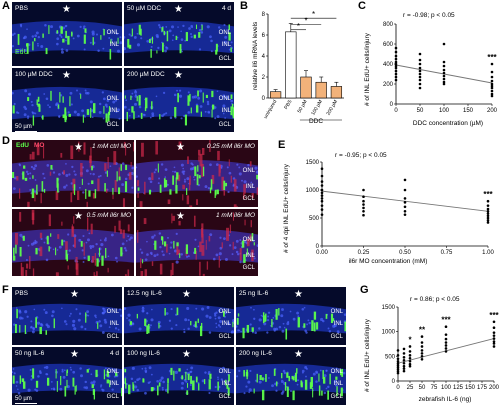  I want to click on panel-a-tile-3: 200 µM DDC ★ ONL INL GCL, so click(179, 100).